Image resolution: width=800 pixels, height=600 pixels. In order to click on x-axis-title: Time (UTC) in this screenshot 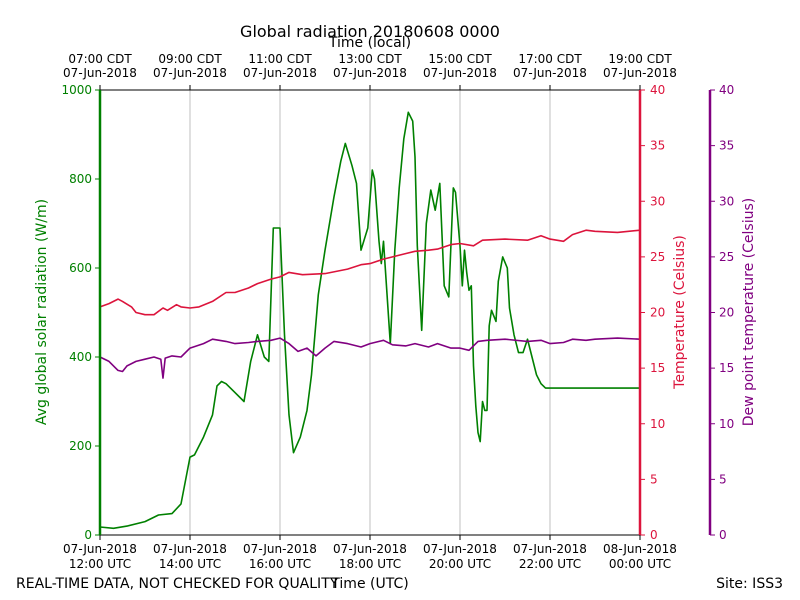, I will do `click(369, 584)`.